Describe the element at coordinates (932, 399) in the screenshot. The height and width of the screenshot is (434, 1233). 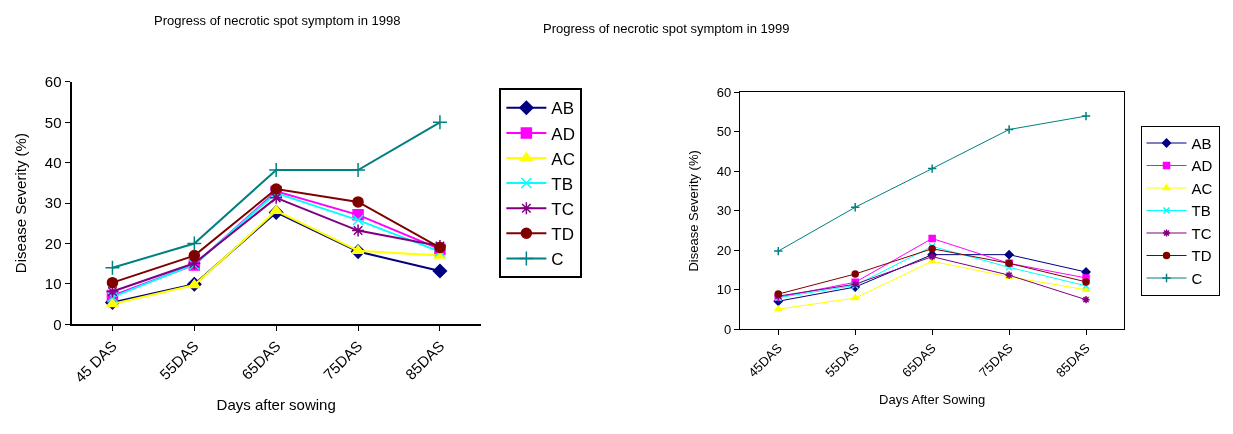
I see `x-axis-title: Days After Sowing` at that location.